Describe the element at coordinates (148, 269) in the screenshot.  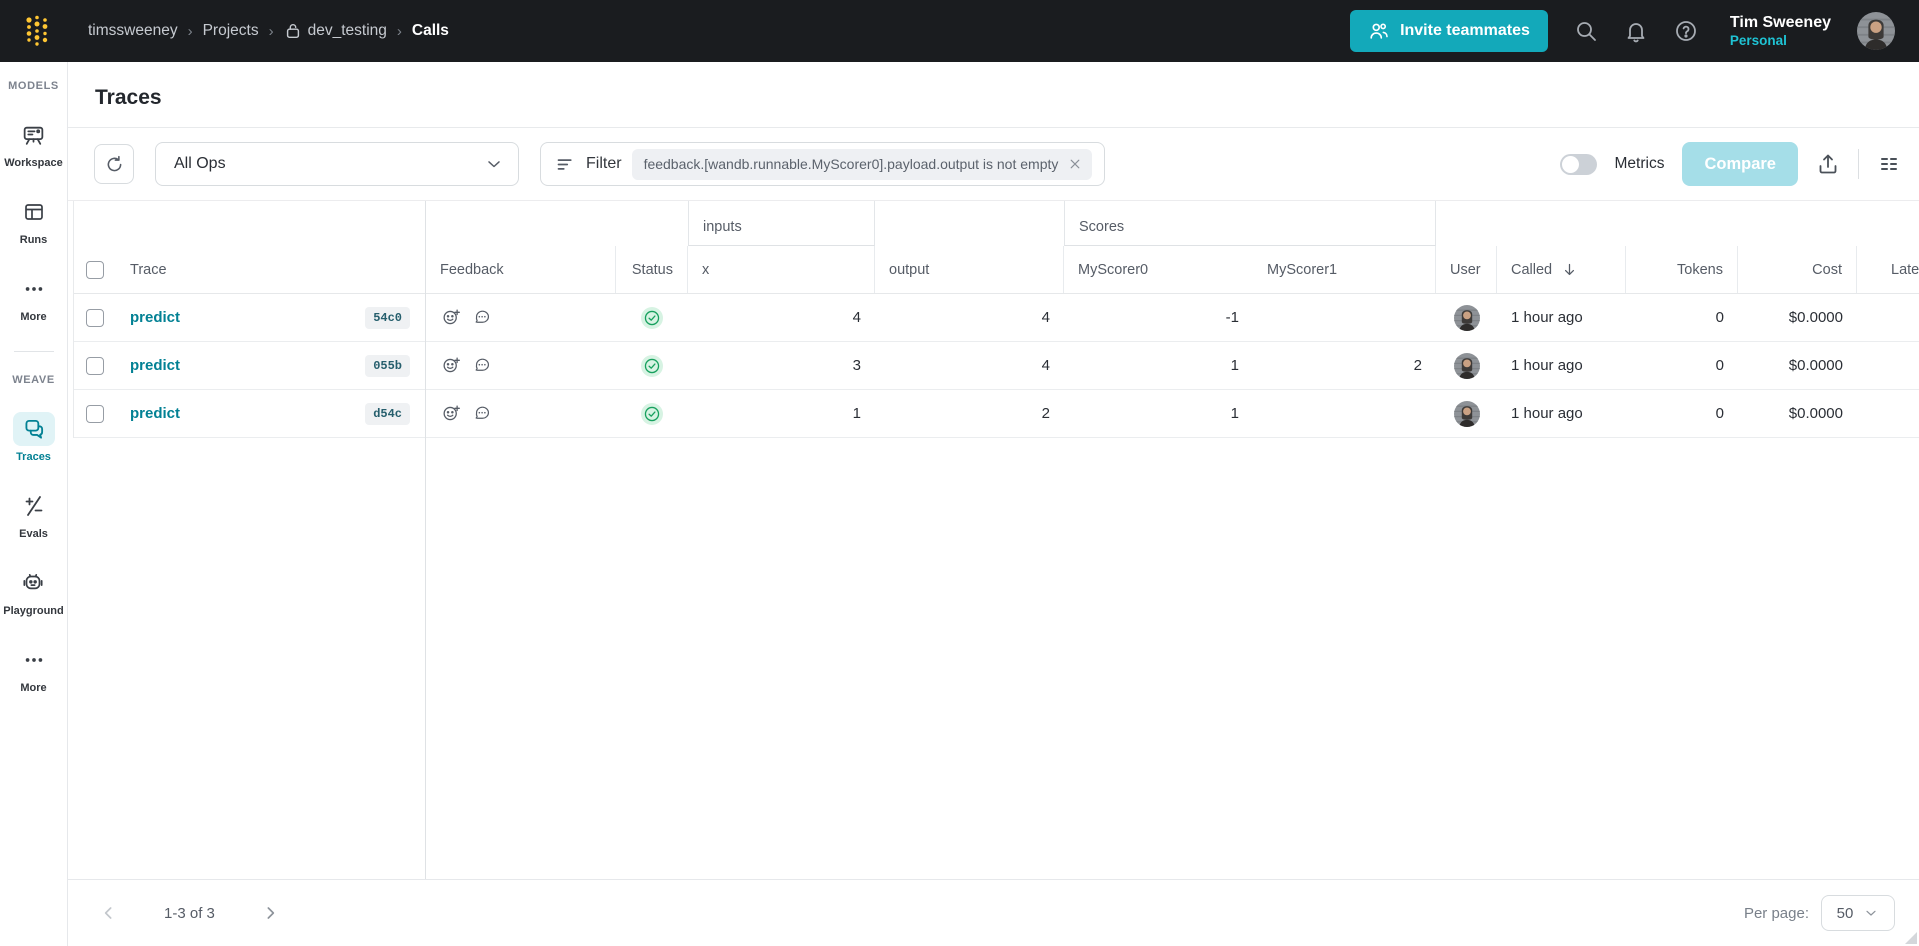
I see `col-header-trace: Trace` at that location.